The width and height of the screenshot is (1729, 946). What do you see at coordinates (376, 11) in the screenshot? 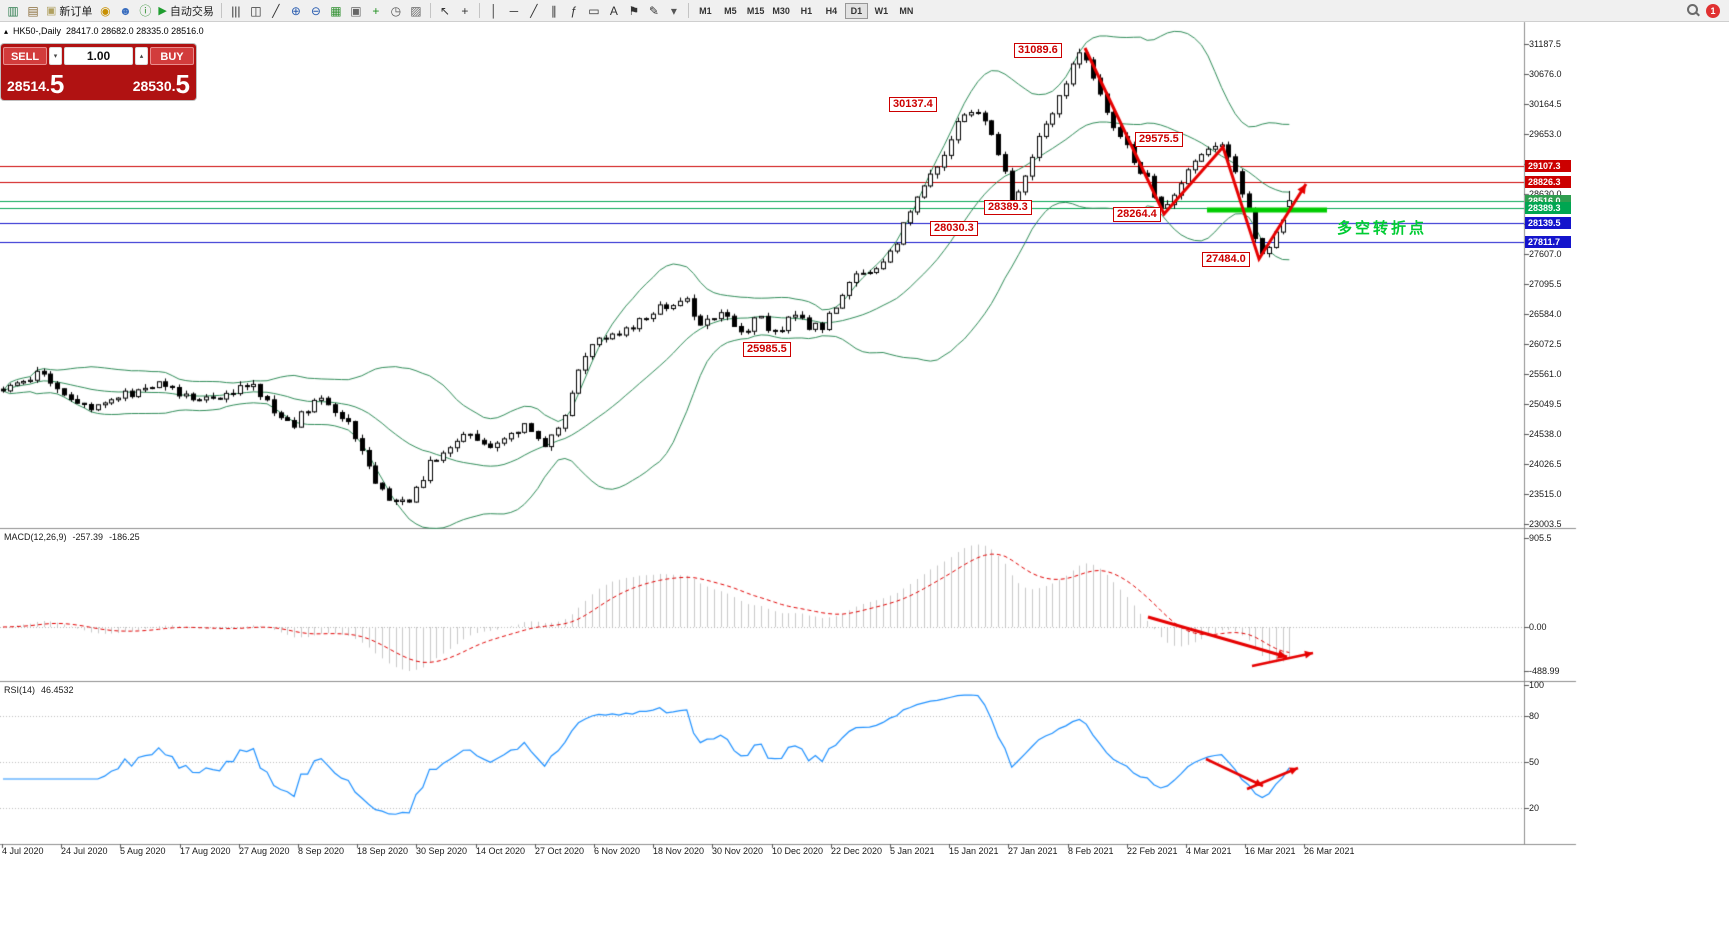
I see `add-indicator-icon: +` at bounding box center [376, 11].